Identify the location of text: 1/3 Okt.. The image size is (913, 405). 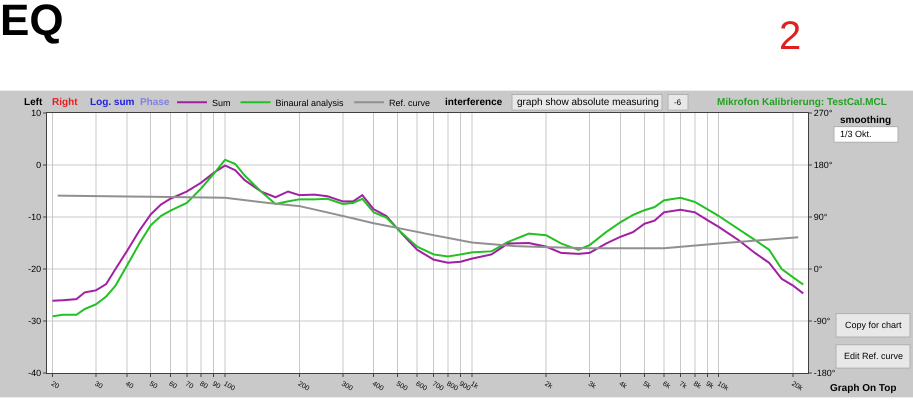
(856, 134).